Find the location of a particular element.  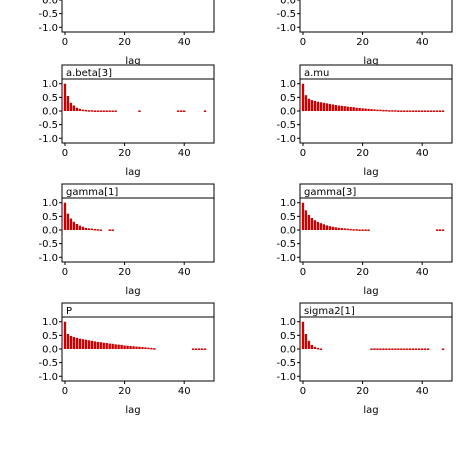

acf-panel: sigma2[1] 1.0 0.5 0.0 -0.5 -1.0 0 20 40 lag is located at coordinates (364, 359).